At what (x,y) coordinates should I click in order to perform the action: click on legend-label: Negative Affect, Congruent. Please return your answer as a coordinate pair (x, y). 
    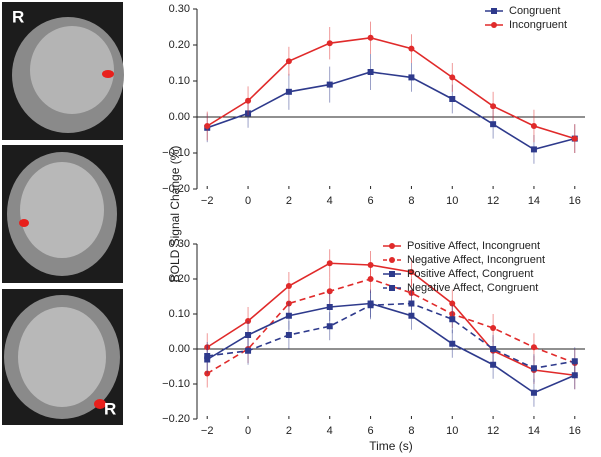
    Looking at the image, I should click on (472, 288).